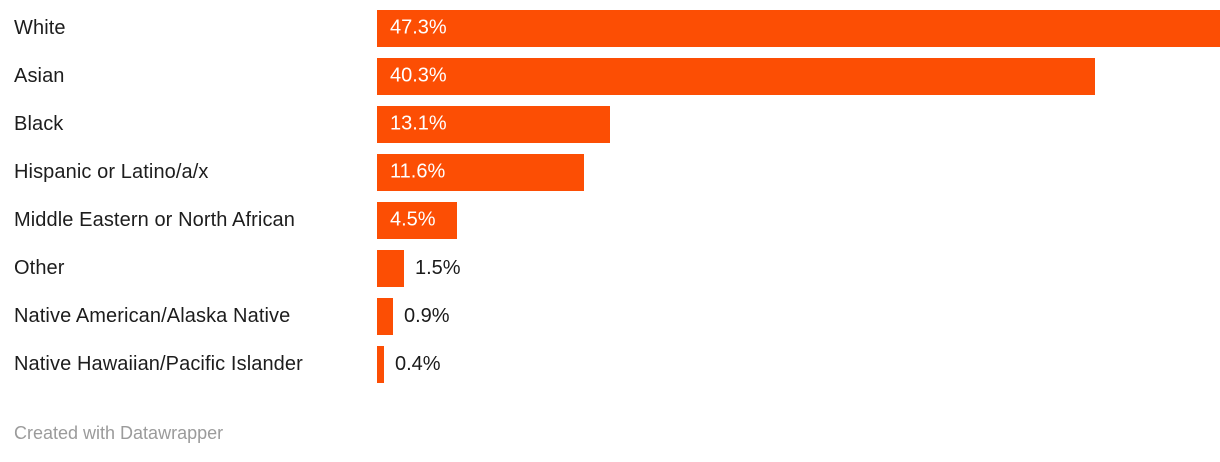 This screenshot has width=1220, height=462. Describe the element at coordinates (798, 172) in the screenshot. I see `bar-track: 11.6%` at that location.